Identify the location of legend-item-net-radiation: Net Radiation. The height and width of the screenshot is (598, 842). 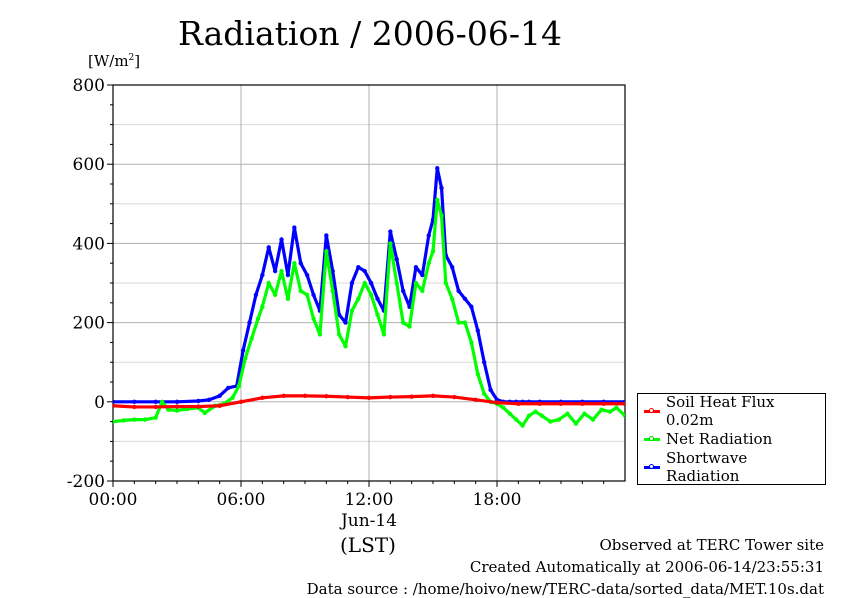
(708, 439).